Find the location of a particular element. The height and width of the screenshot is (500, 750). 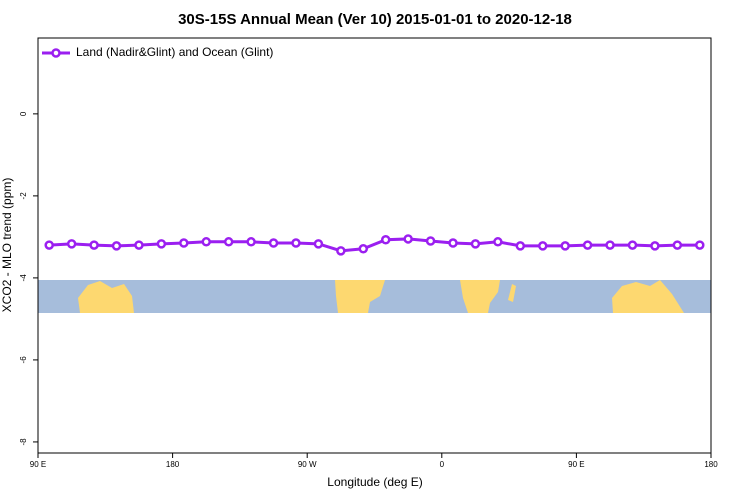

y-tick-label: -6 is located at coordinates (23, 360).